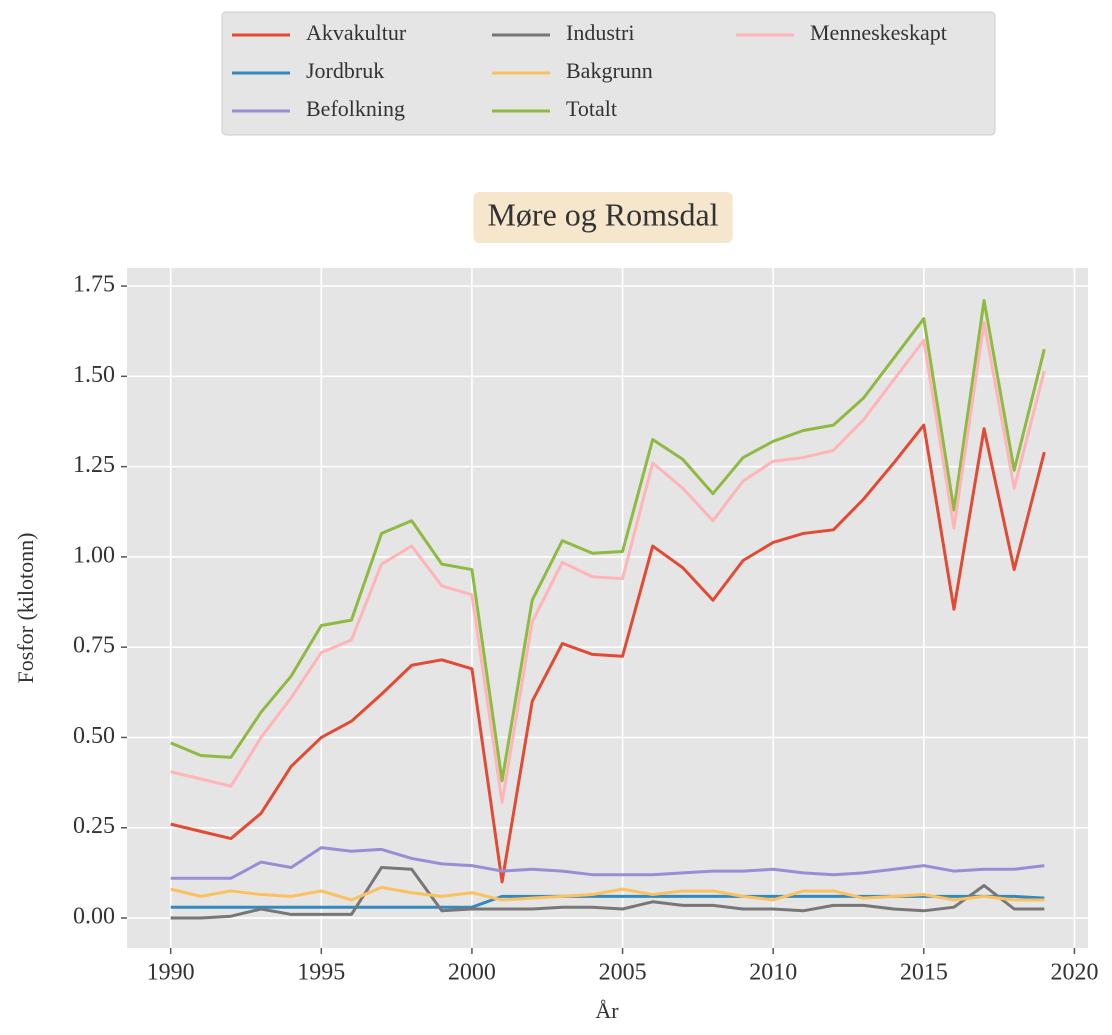 Image resolution: width=1112 pixels, height=1035 pixels. Describe the element at coordinates (25, 608) in the screenshot. I see `y-axis-label: Fosfor (kilotonn)` at that location.